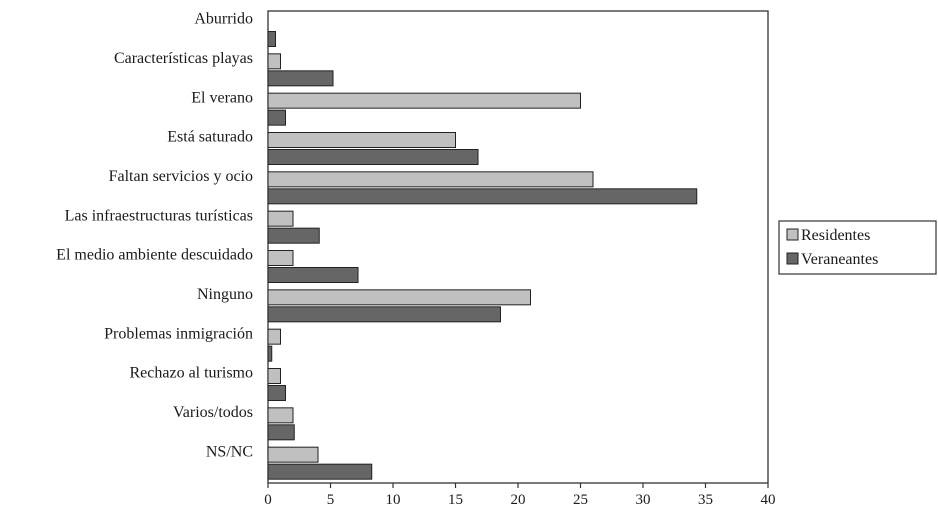 The height and width of the screenshot is (512, 938). What do you see at coordinates (223, 19) in the screenshot?
I see `category-label: Aburrido` at bounding box center [223, 19].